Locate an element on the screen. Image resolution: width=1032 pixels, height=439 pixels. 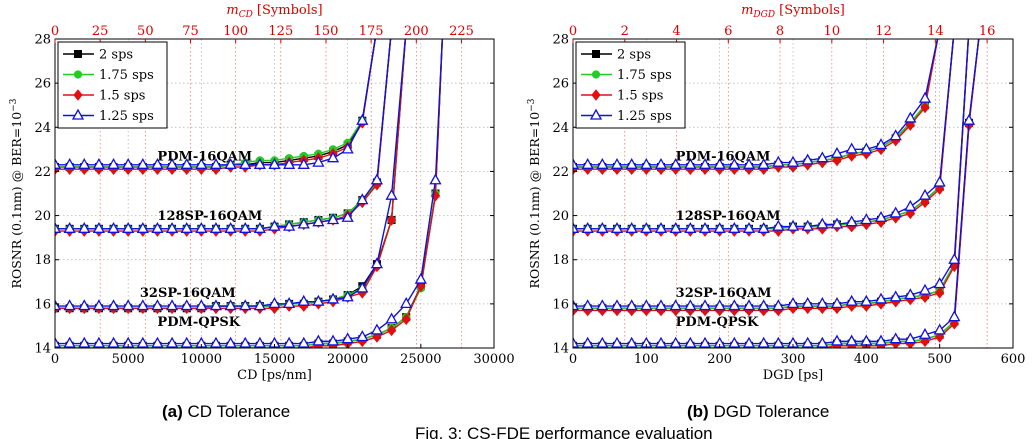
y-tick-label: 24 is located at coordinates (42, 128).